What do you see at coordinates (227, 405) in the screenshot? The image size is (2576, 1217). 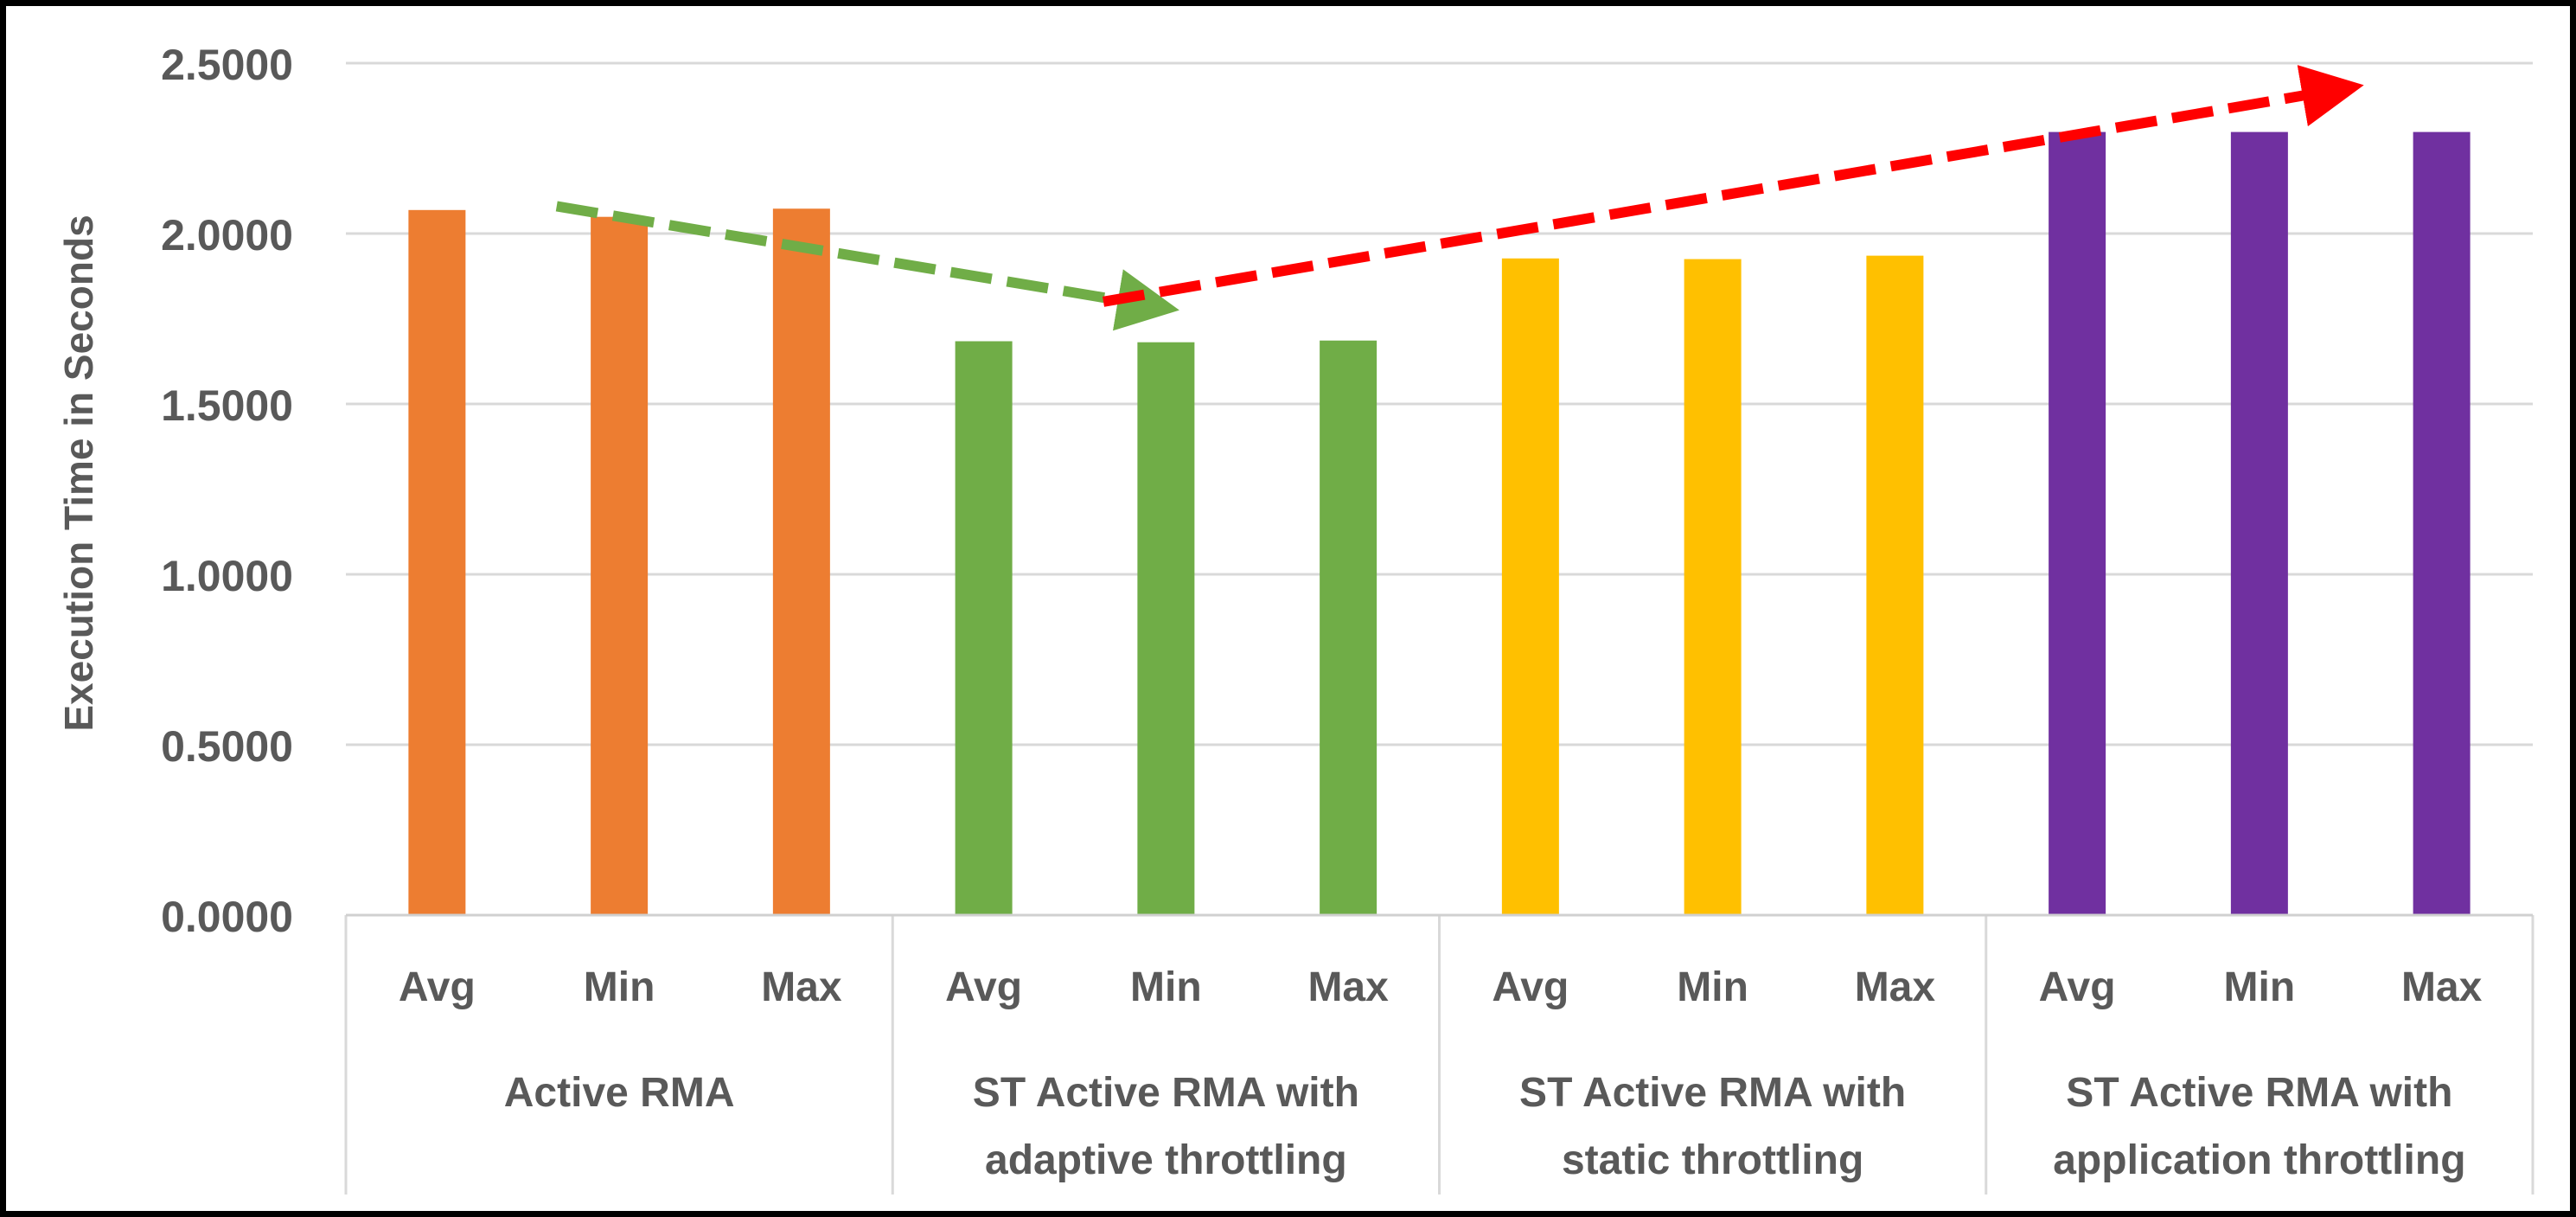 I see `y-tick-label: 1.5000` at bounding box center [227, 405].